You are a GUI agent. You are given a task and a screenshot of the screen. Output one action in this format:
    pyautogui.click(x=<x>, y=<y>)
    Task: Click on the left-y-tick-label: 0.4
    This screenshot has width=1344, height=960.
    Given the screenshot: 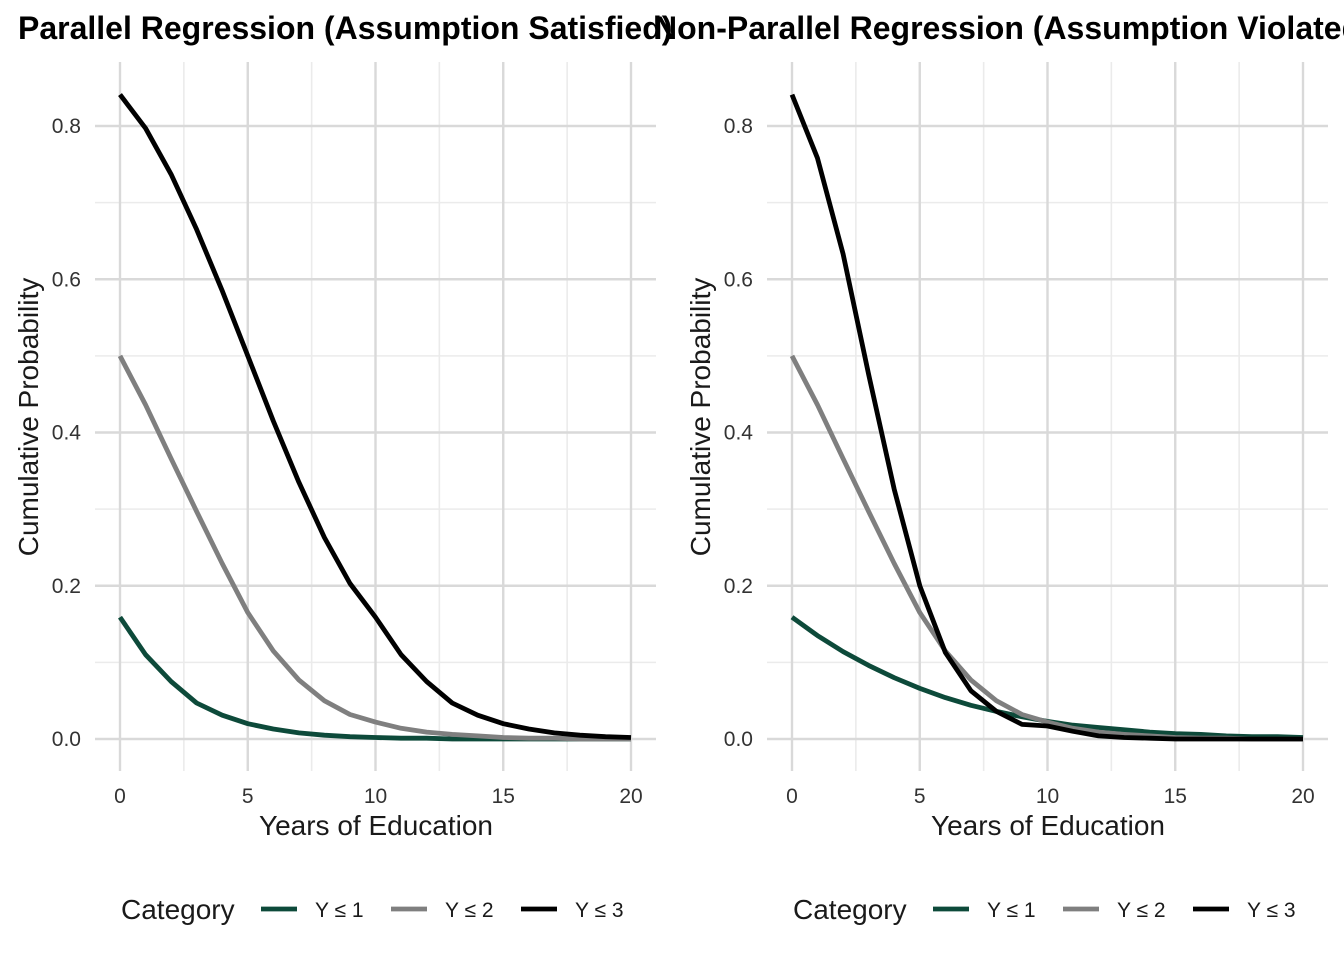 What is the action you would take?
    pyautogui.click(x=67, y=433)
    